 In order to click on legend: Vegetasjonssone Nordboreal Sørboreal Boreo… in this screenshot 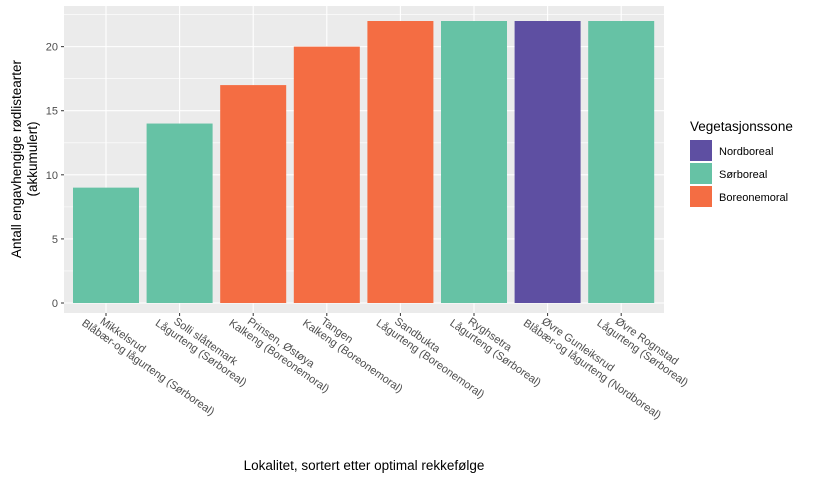, I will do `click(741, 163)`.